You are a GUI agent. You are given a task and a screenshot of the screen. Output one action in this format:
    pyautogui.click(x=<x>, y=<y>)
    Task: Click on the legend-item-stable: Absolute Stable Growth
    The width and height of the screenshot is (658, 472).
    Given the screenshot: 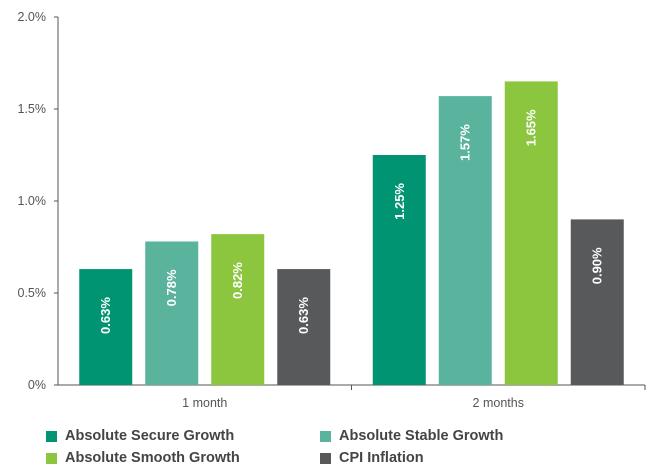 What is the action you would take?
    pyautogui.click(x=411, y=436)
    